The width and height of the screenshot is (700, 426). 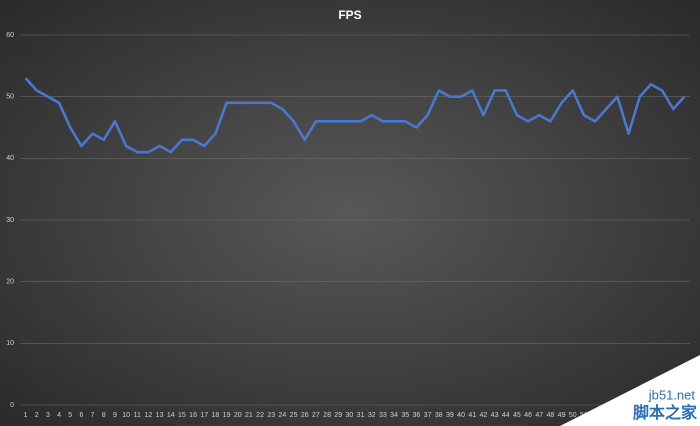 What do you see at coordinates (271, 415) in the screenshot?
I see `x-tick-label: 23` at bounding box center [271, 415].